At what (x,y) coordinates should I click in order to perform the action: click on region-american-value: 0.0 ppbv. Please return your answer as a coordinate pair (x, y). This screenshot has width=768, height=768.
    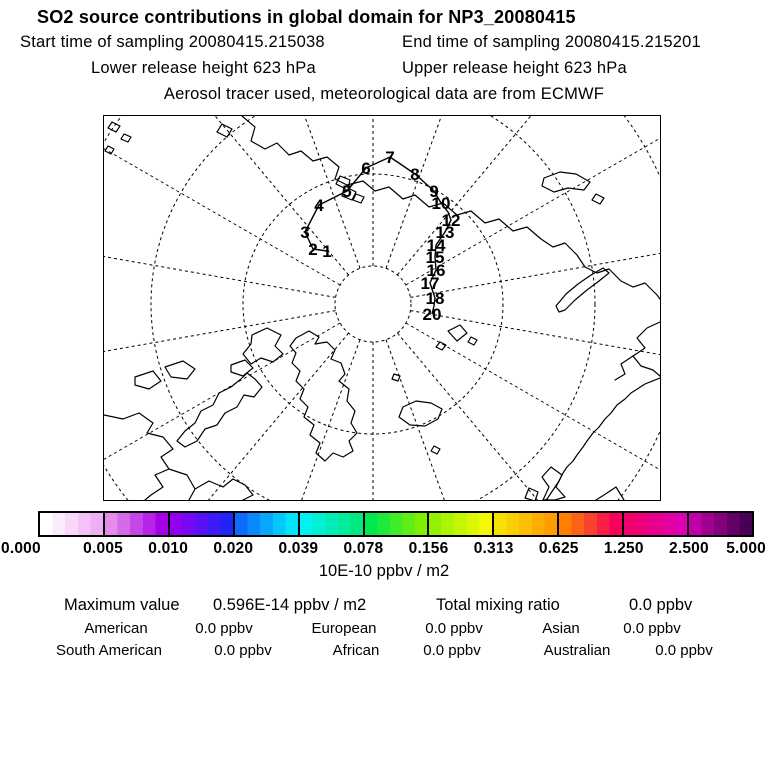
    Looking at the image, I should click on (224, 628).